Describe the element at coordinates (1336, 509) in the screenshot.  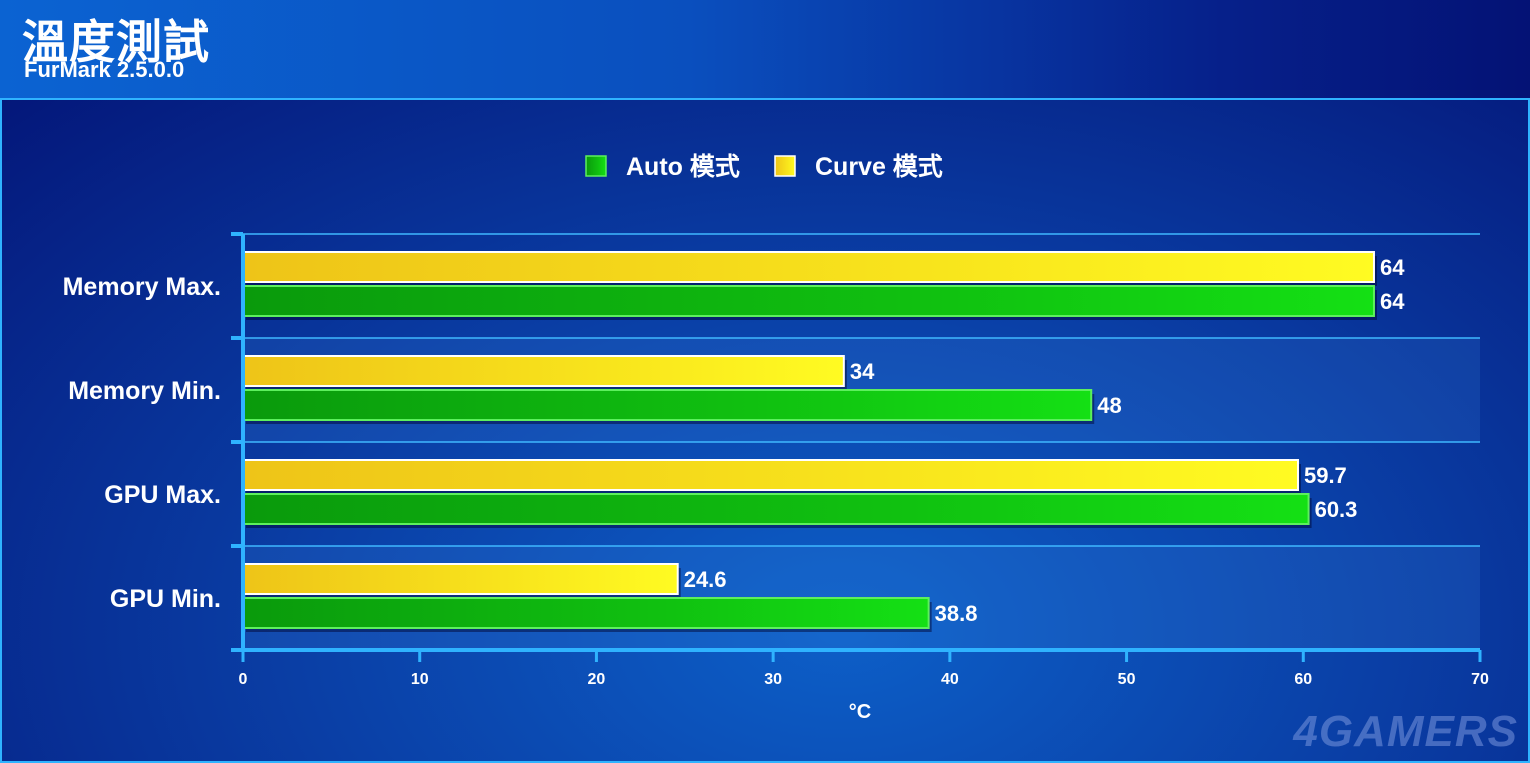
I see `value-label-auto: 60.3` at that location.